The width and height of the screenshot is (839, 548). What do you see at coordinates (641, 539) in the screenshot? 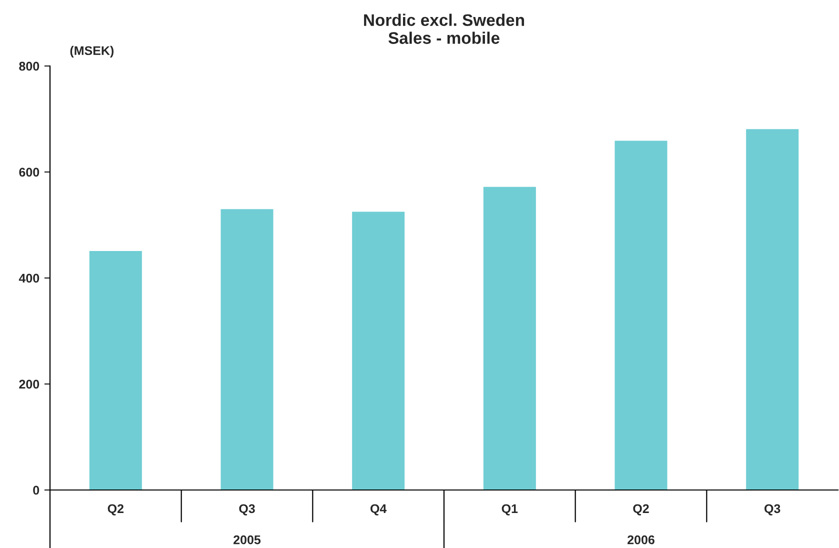
I see `text: 2006` at bounding box center [641, 539].